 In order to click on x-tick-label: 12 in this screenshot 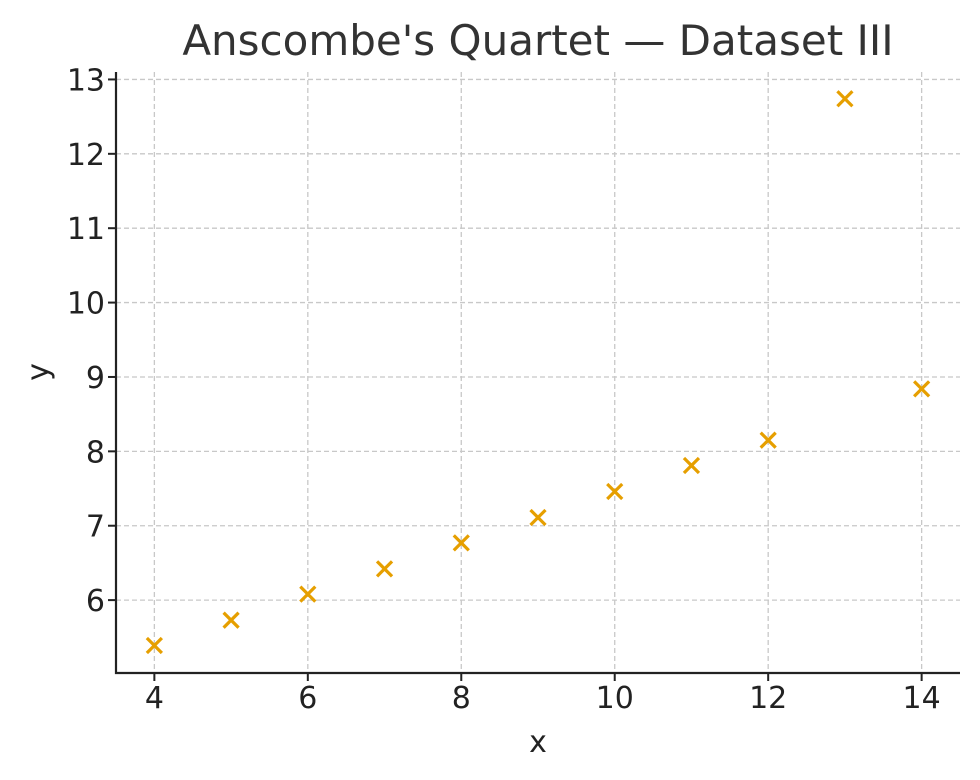, I will do `click(768, 698)`.